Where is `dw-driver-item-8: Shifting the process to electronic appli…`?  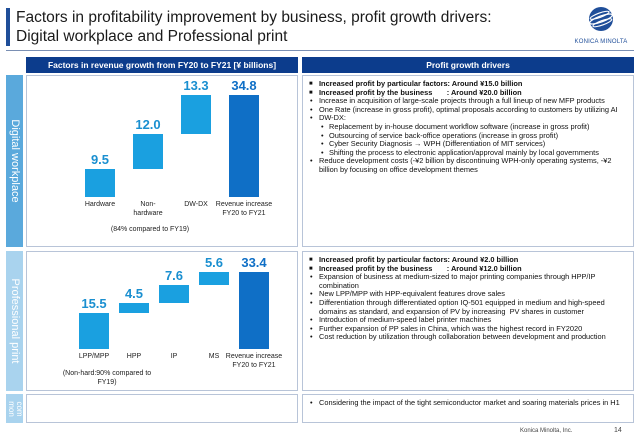 dw-driver-item-8: Shifting the process to electronic appli… is located at coordinates (469, 153).